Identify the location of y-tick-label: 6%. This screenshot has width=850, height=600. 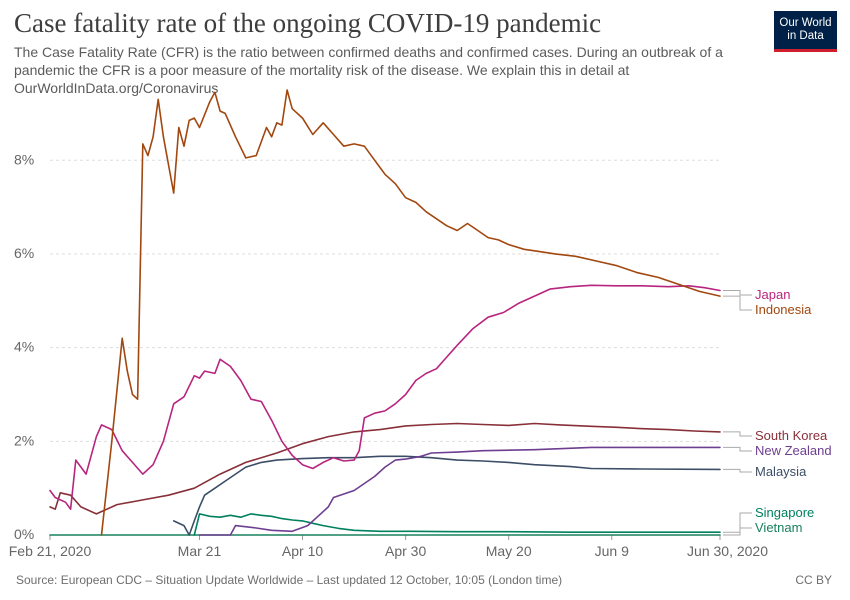
(24, 253).